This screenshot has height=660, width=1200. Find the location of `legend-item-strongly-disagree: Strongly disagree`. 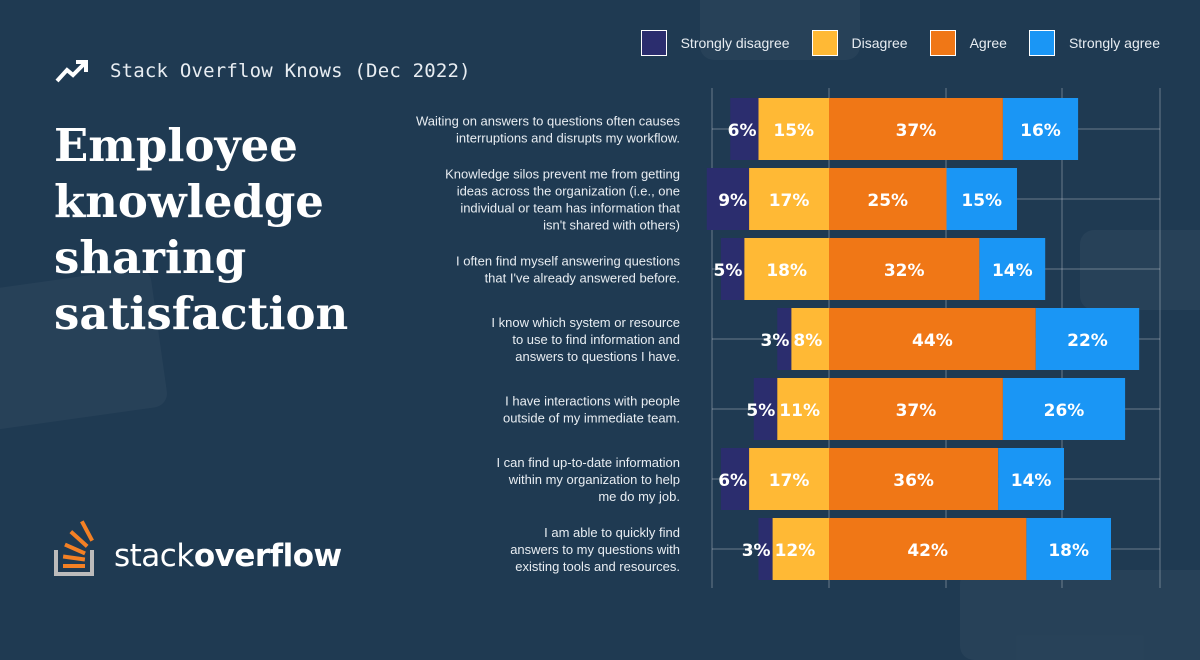

legend-item-strongly-disagree: Strongly disagree is located at coordinates (715, 43).